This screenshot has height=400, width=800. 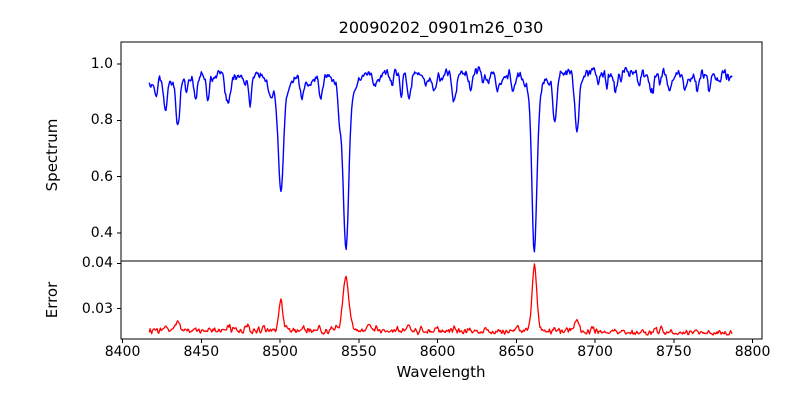 I want to click on x-tick-label: 8550, so click(x=358, y=352).